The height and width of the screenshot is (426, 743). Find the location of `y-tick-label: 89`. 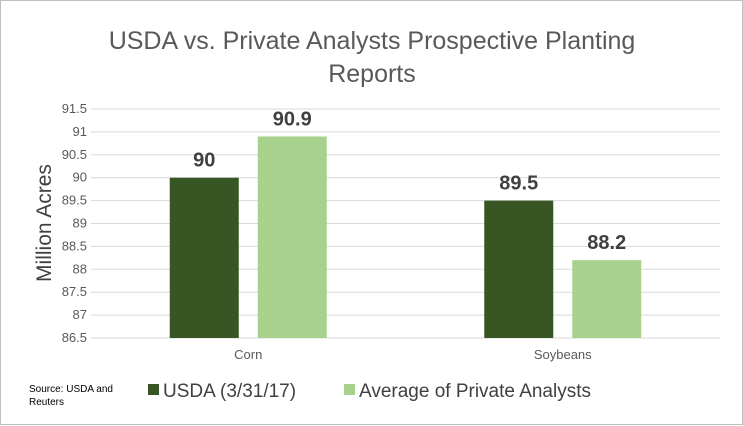

y-tick-label: 89 is located at coordinates (80, 223).